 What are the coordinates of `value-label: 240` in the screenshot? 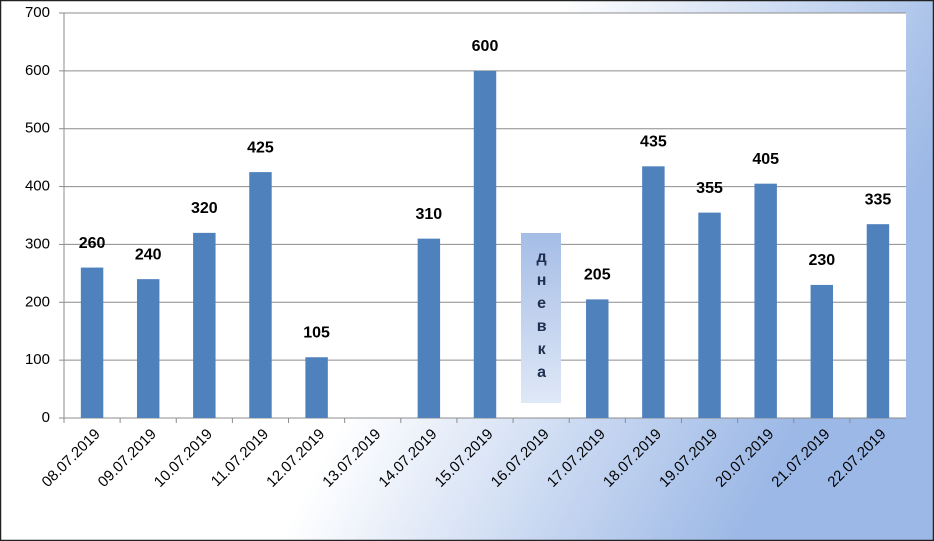 It's located at (148, 254).